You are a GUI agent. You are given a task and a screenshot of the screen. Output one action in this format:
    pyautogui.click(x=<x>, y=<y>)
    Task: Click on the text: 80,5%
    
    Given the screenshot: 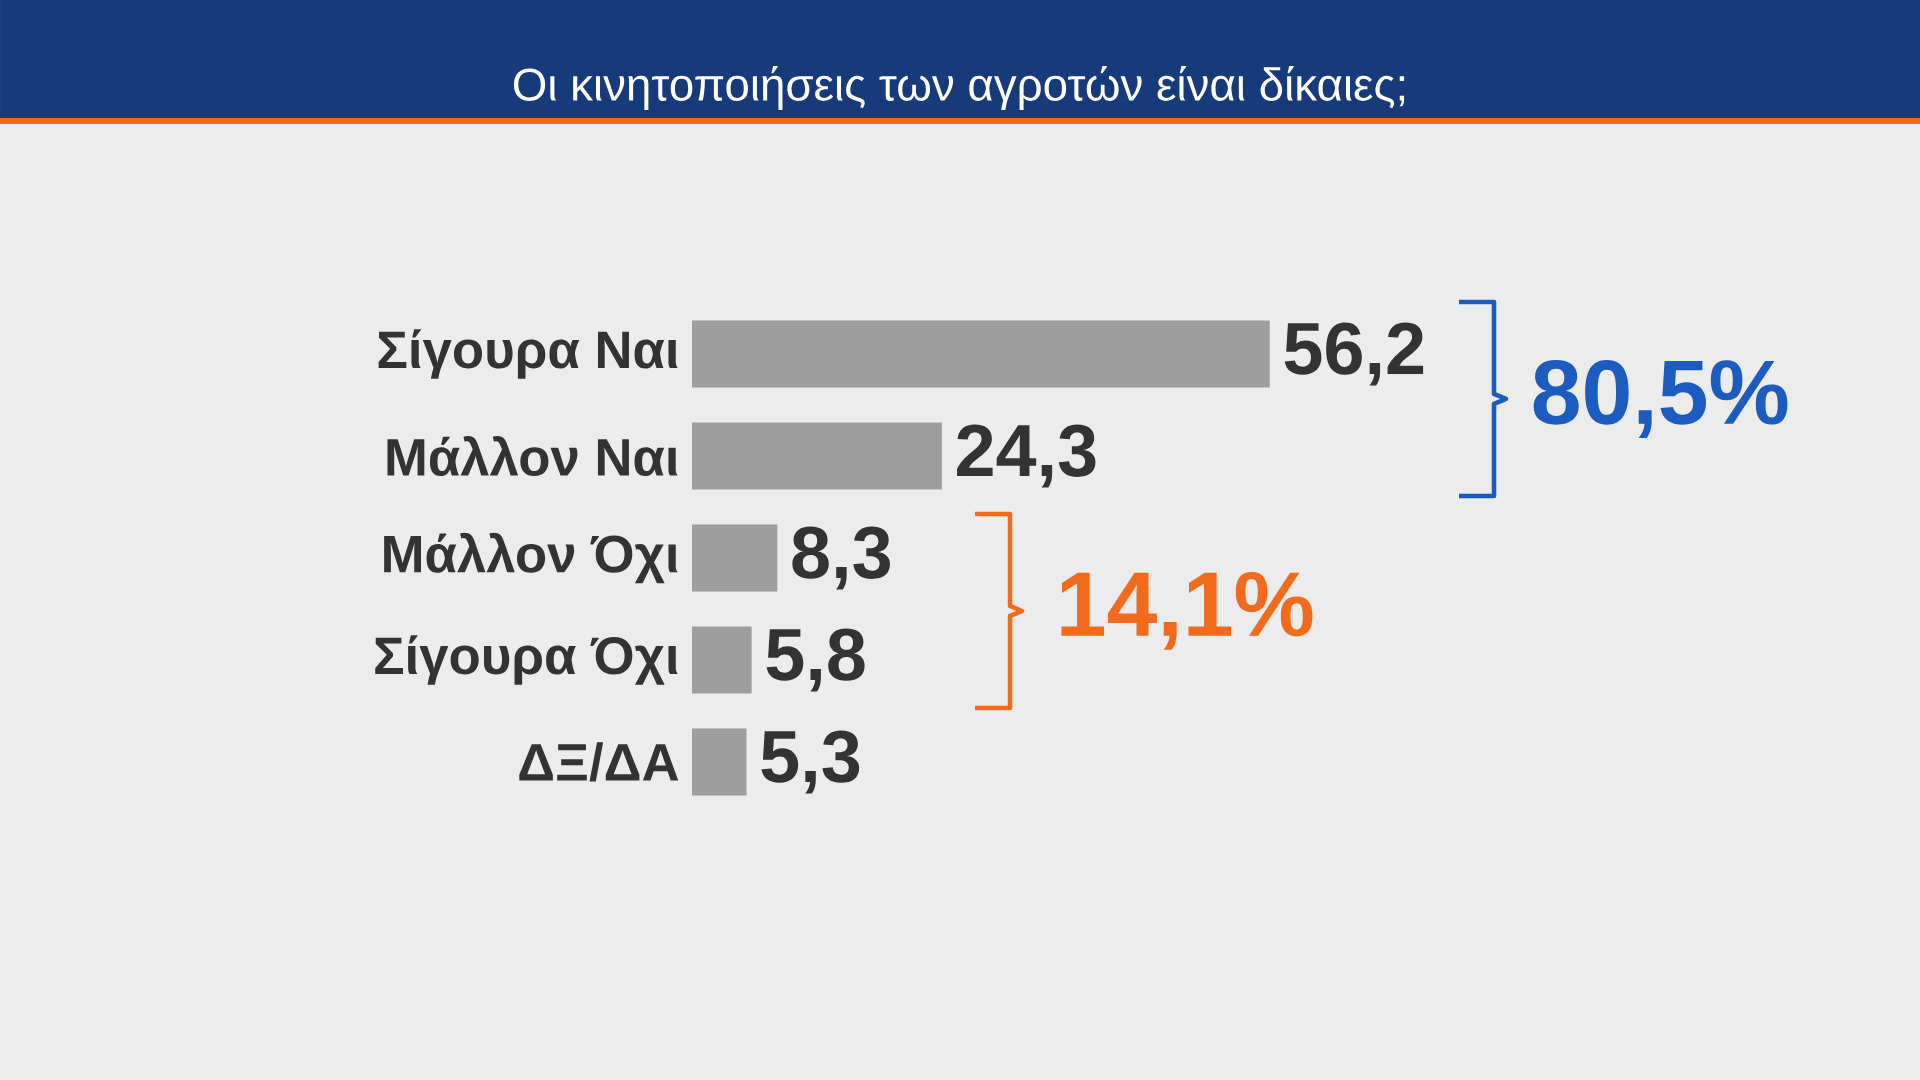 What is the action you would take?
    pyautogui.click(x=1660, y=398)
    